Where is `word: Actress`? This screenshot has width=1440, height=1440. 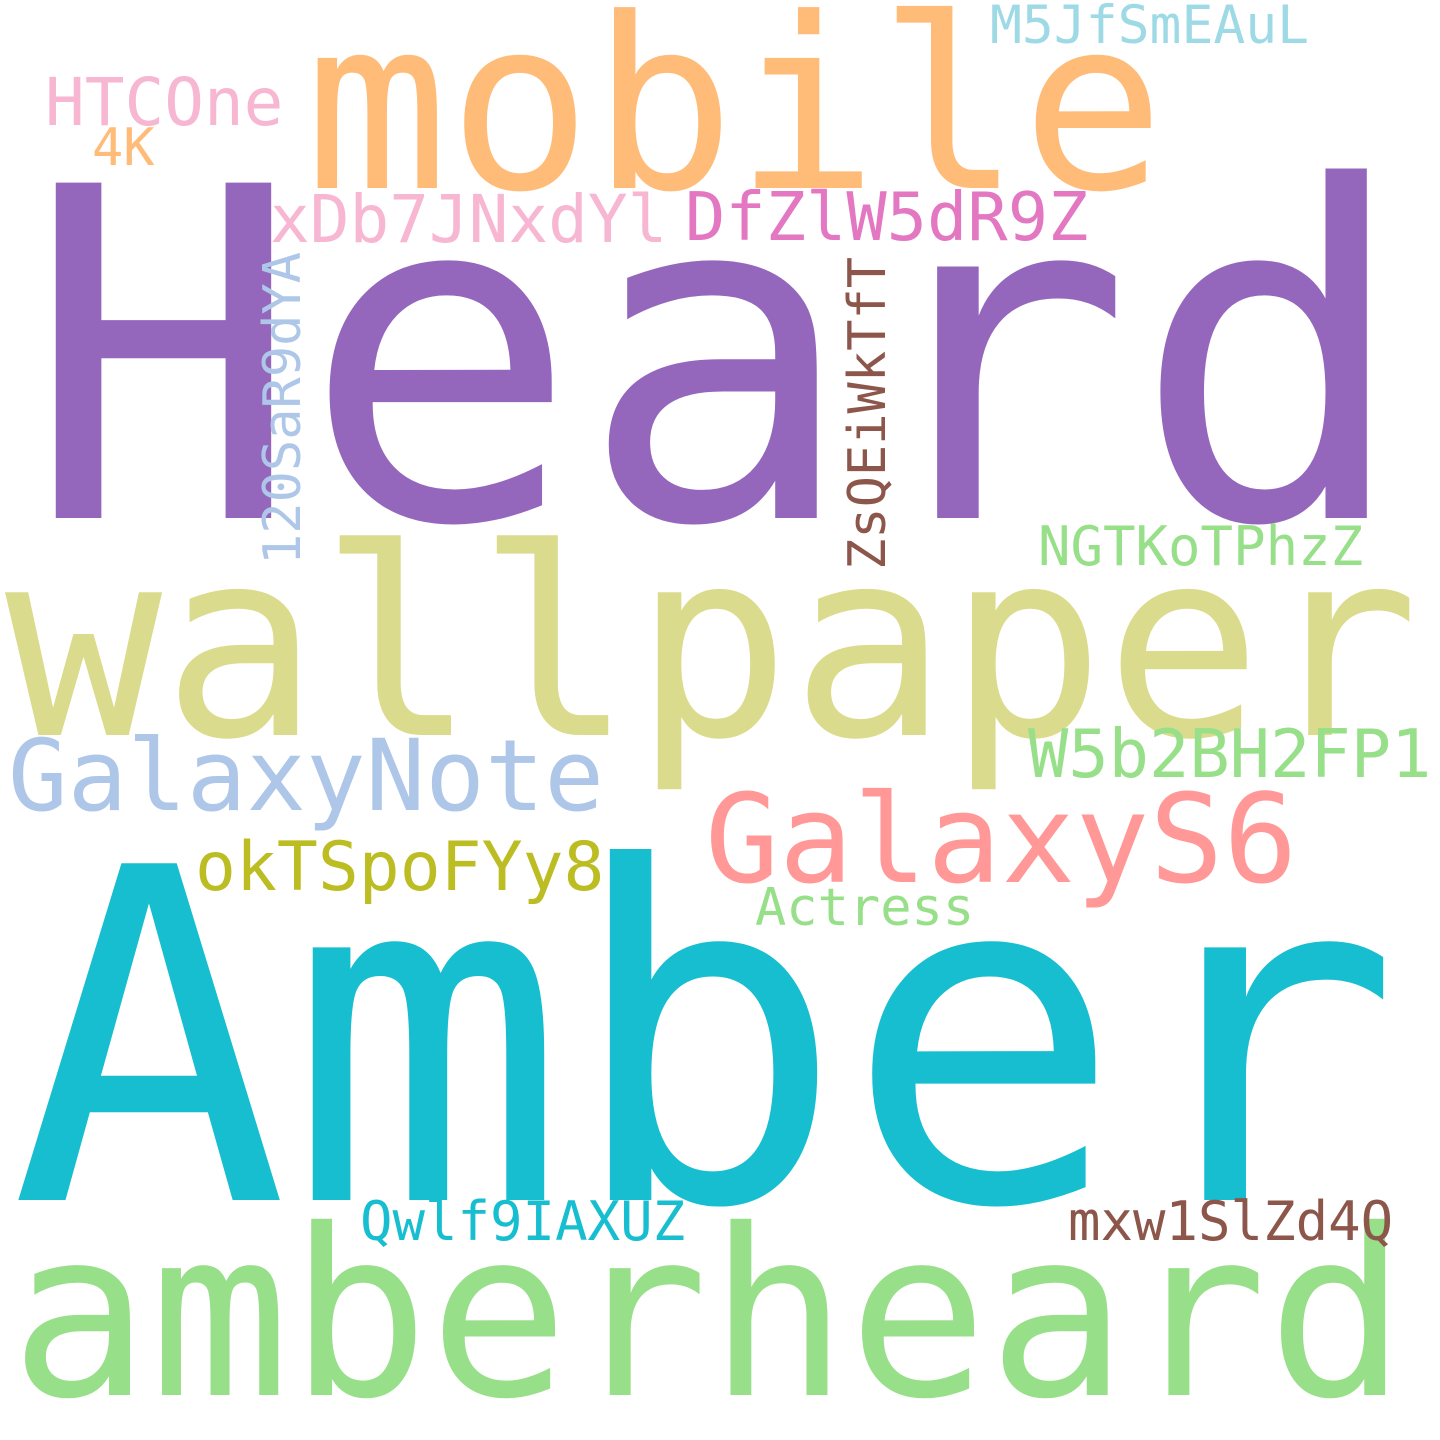
word: Actress is located at coordinates (864, 908).